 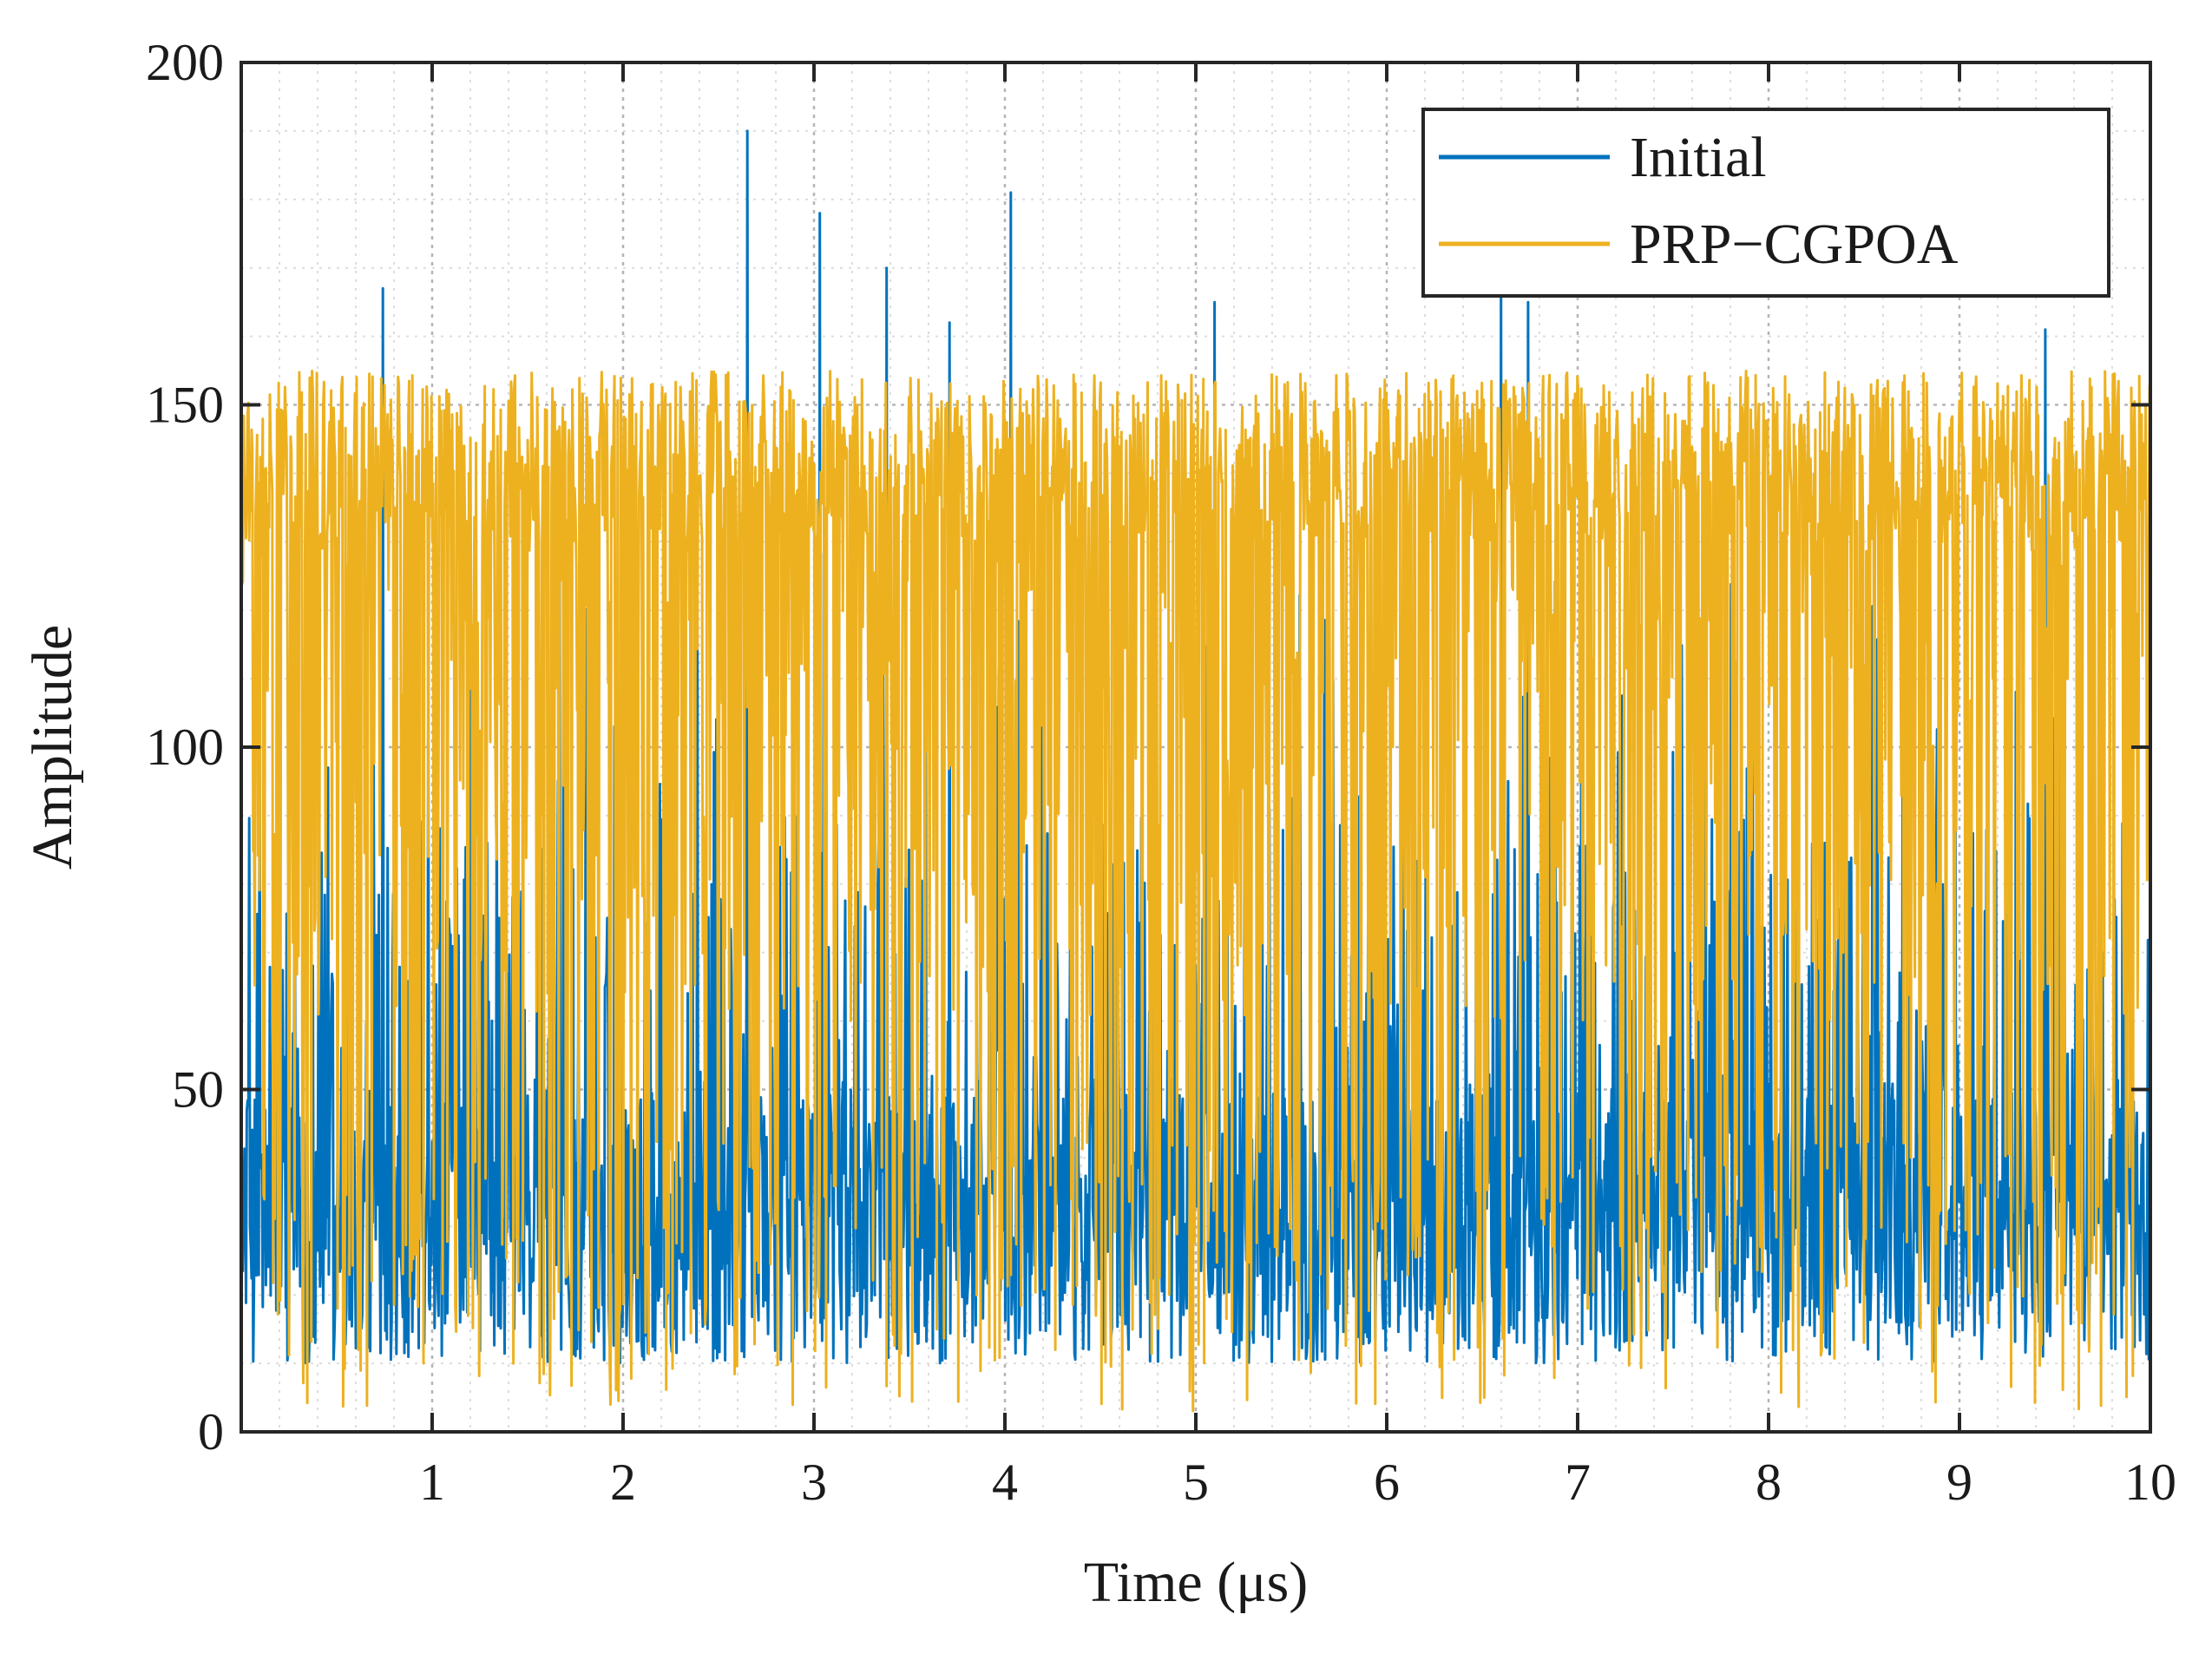 I want to click on x-tick-label: 1, so click(x=432, y=1482).